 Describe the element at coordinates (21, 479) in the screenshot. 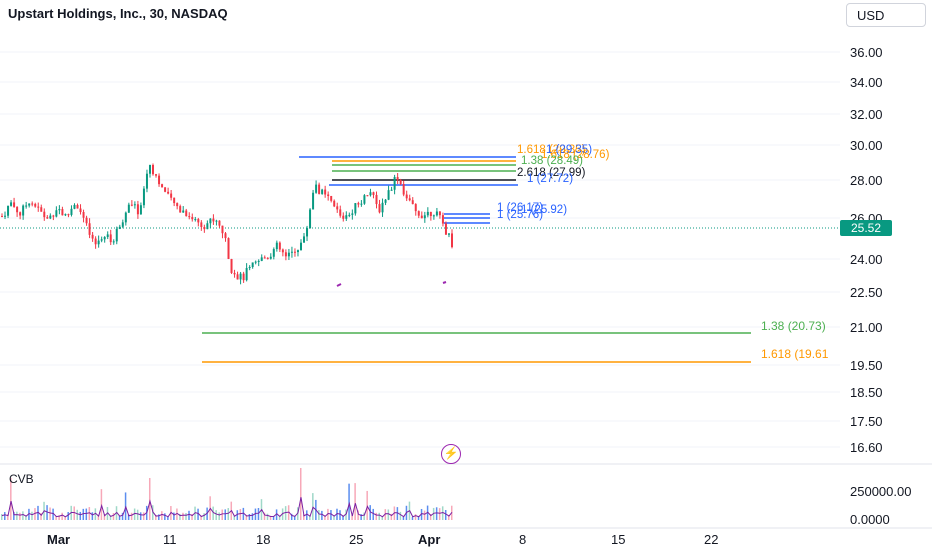

I see `volume-pane-label: CVB` at that location.